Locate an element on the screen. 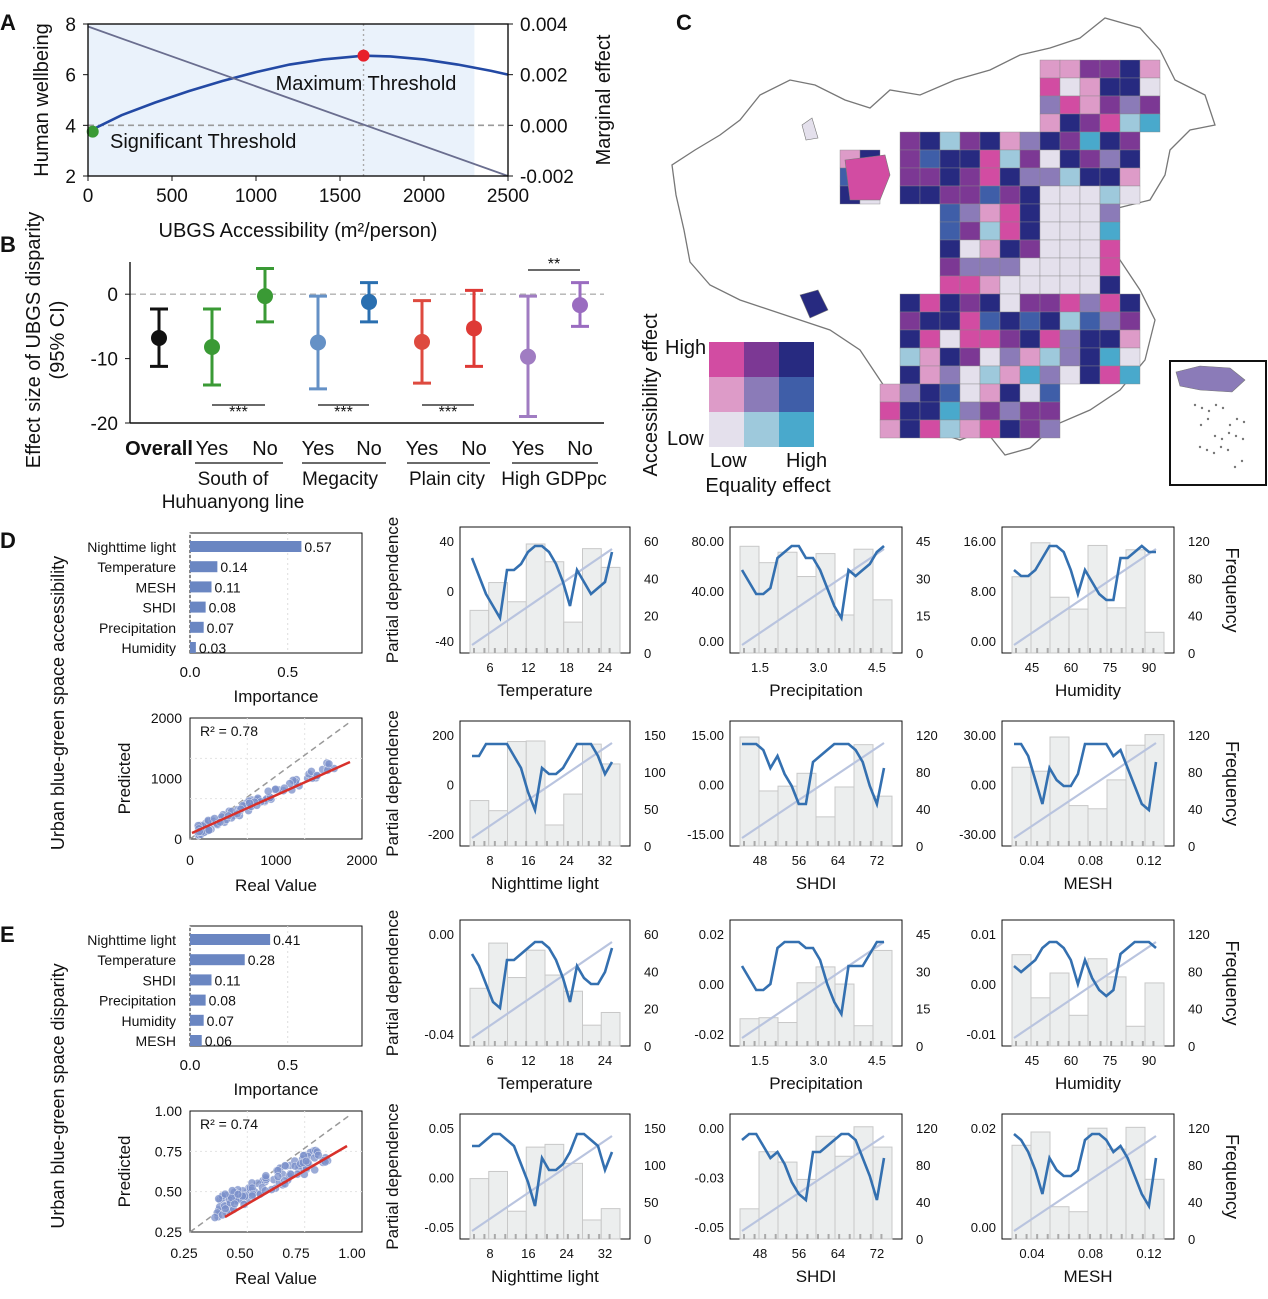  r2-label: R² = 0.74 is located at coordinates (229, 1124).